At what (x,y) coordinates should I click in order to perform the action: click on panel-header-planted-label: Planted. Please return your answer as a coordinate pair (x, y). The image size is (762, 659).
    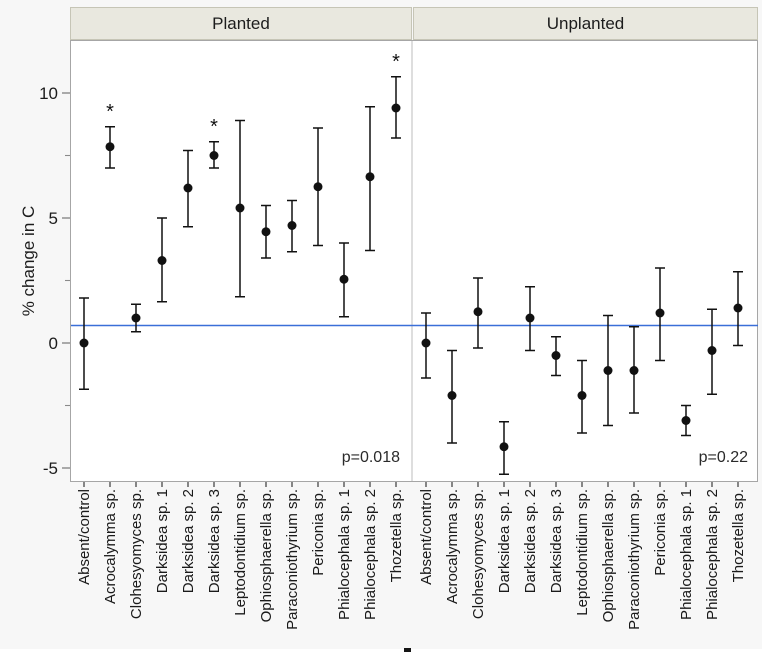
    Looking at the image, I should click on (241, 23).